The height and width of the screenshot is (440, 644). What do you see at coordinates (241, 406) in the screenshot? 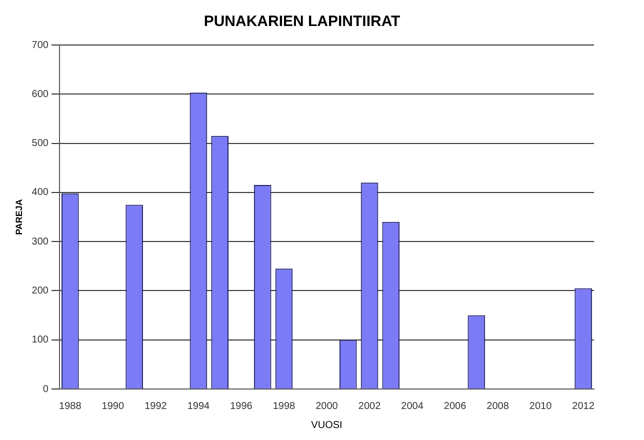
I see `x-tick-label: 1996` at bounding box center [241, 406].